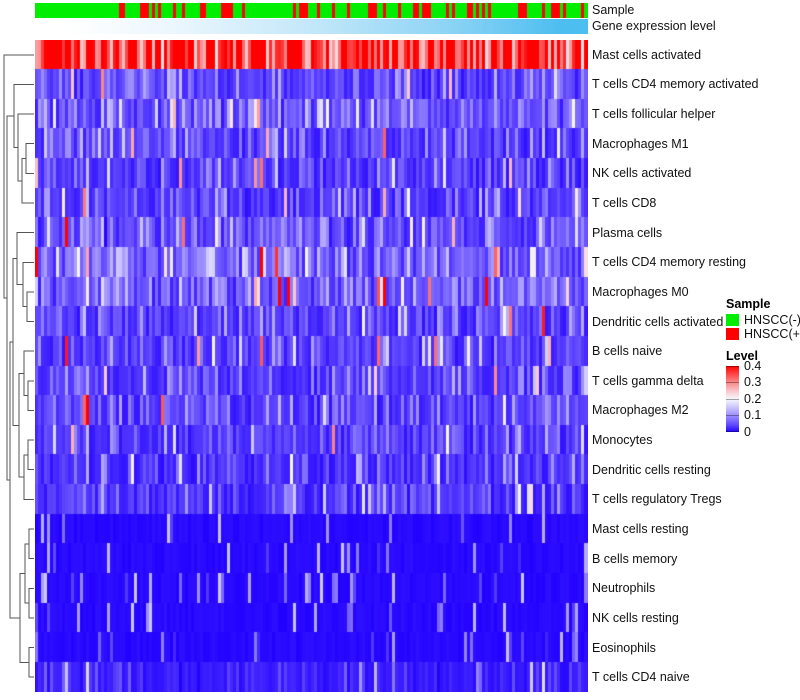 The height and width of the screenshot is (700, 800). I want to click on legend-colorbar-wrap: 0.4 0.3 0.2 0.1 0, so click(763, 398).